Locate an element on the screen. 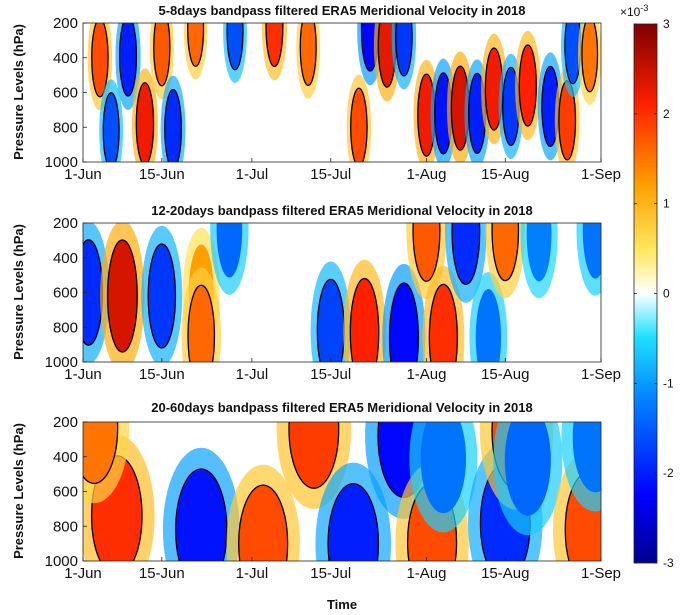 Image resolution: width=689 pixels, height=615 pixels. colorbar-tick-label: -3 is located at coordinates (668, 563).